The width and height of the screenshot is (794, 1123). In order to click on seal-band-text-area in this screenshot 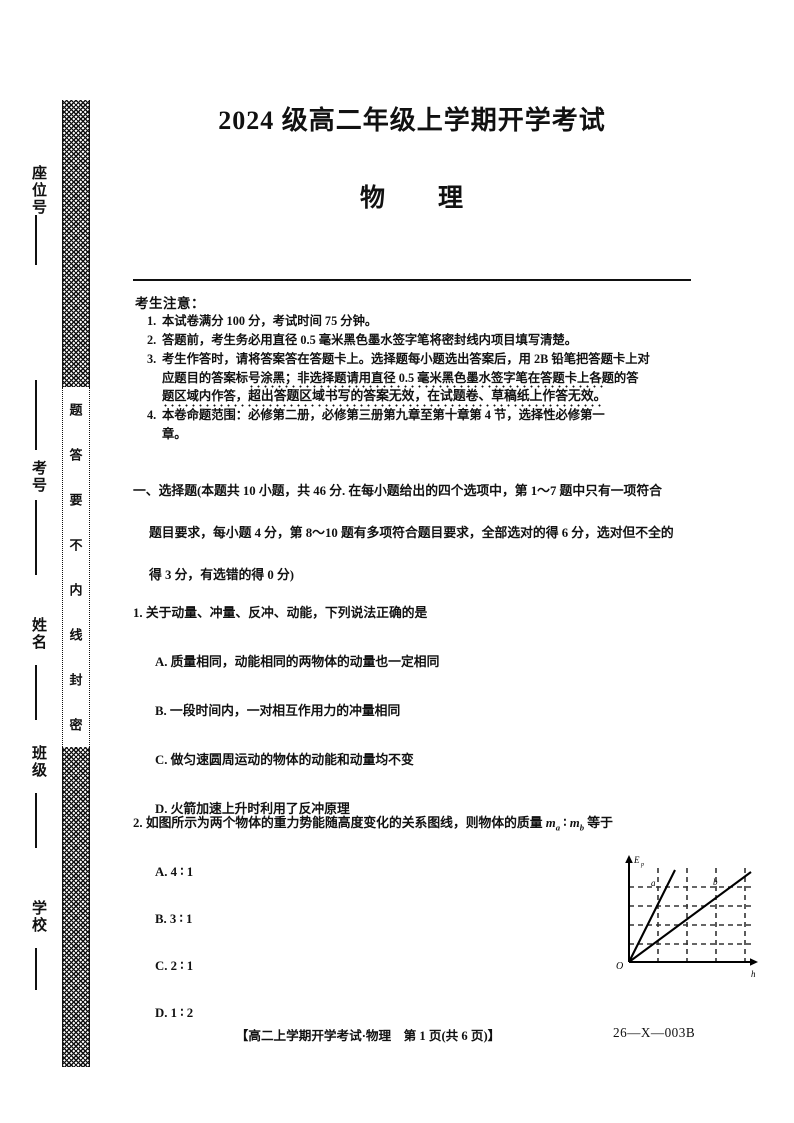, I will do `click(76, 567)`.